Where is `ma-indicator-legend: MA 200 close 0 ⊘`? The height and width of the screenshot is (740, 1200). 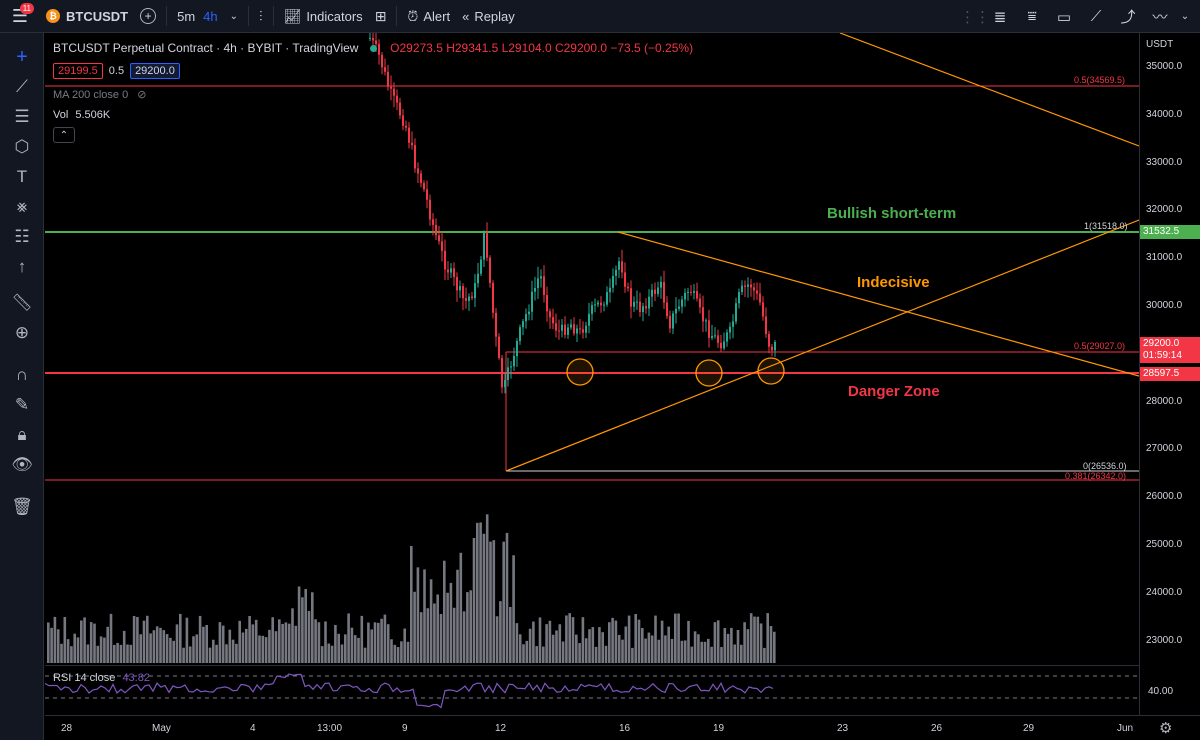
ma-indicator-legend: MA 200 close 0 ⊘ is located at coordinates (100, 94).